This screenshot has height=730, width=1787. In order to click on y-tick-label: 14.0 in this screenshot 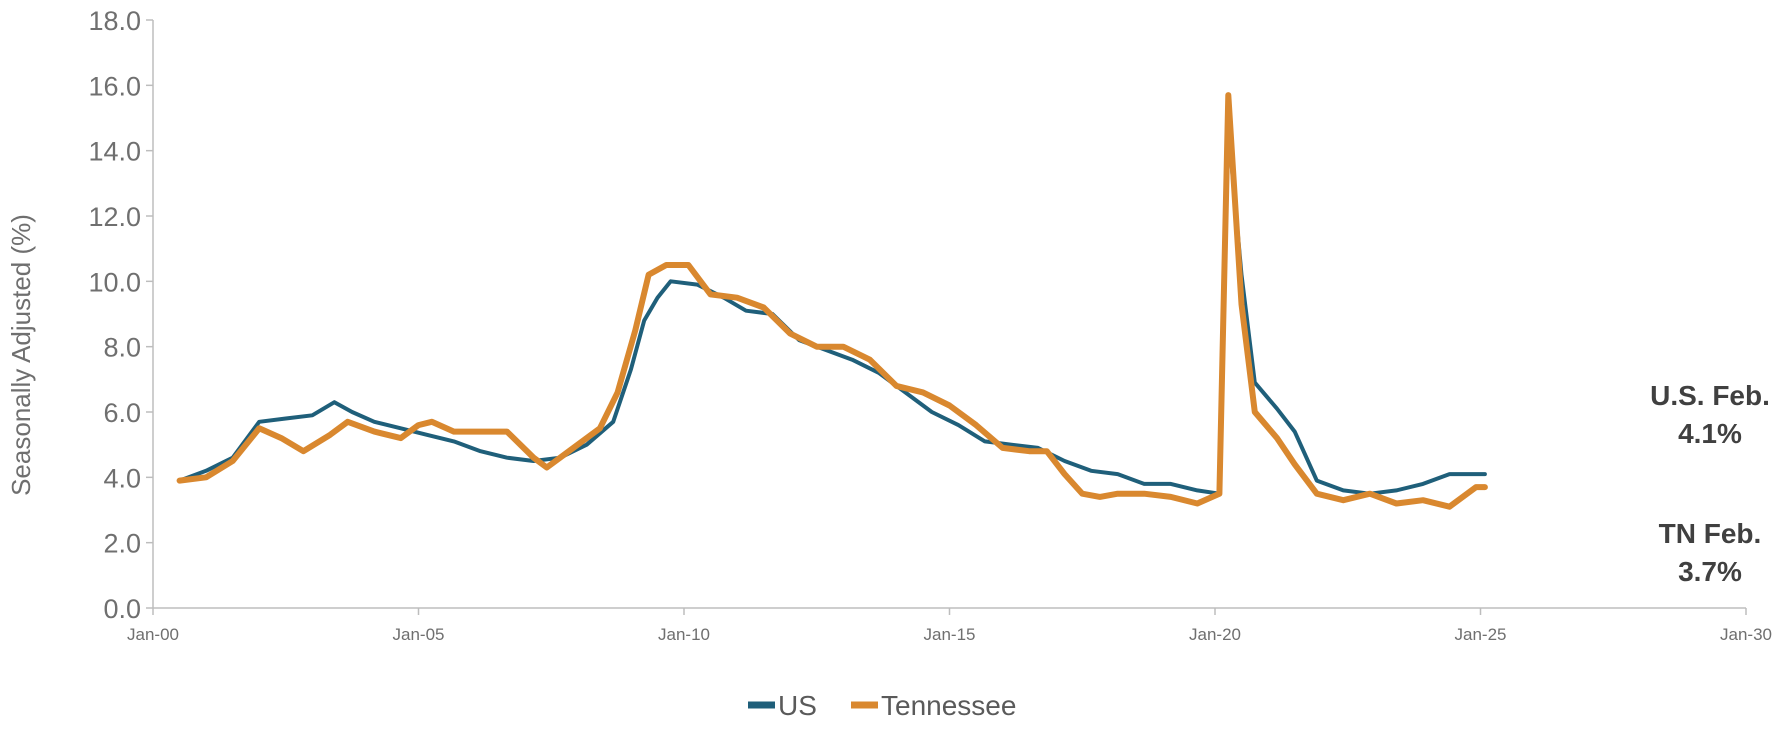, I will do `click(114, 152)`.